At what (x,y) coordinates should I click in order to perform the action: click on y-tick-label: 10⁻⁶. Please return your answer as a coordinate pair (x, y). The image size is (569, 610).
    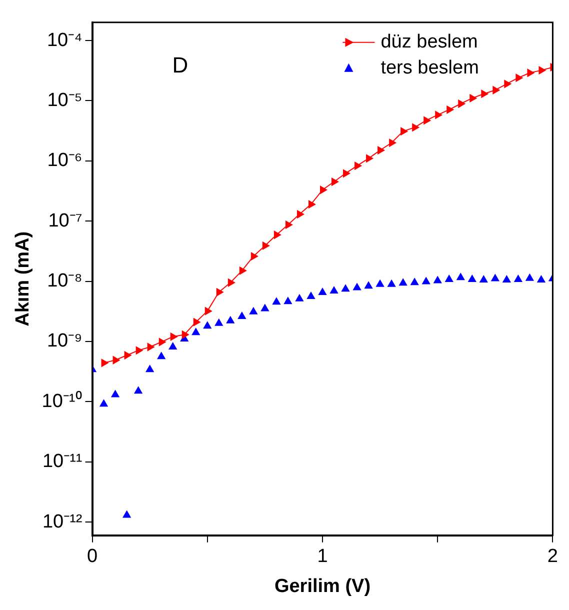
    Looking at the image, I should click on (64, 161).